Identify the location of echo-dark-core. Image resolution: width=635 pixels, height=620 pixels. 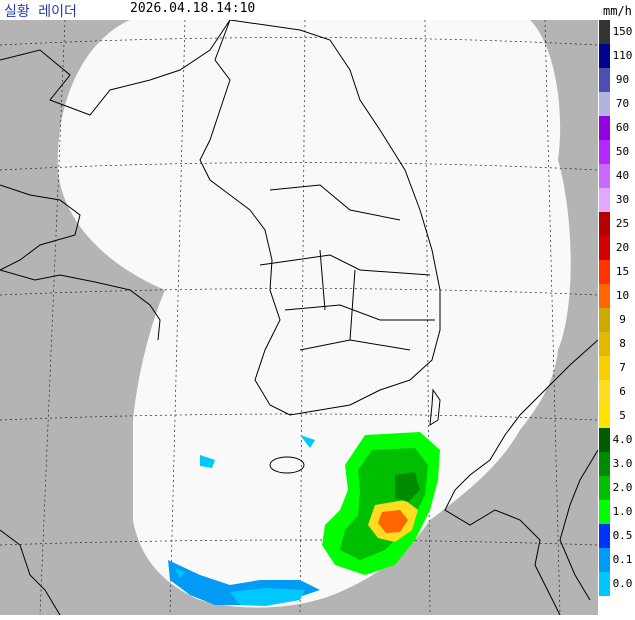
(407, 487).